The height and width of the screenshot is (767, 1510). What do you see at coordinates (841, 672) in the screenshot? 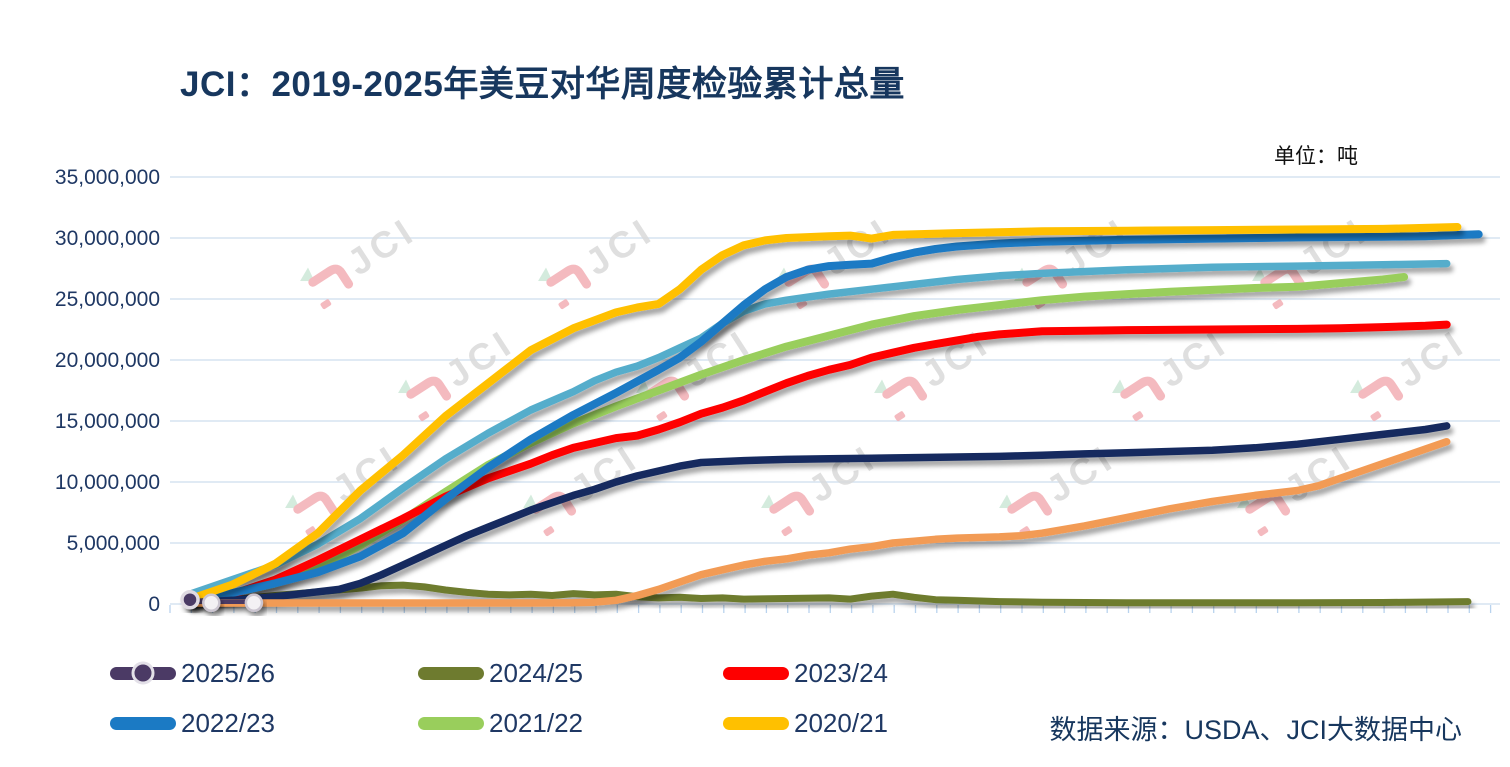
I see `legend-label: 2023/24` at bounding box center [841, 672].